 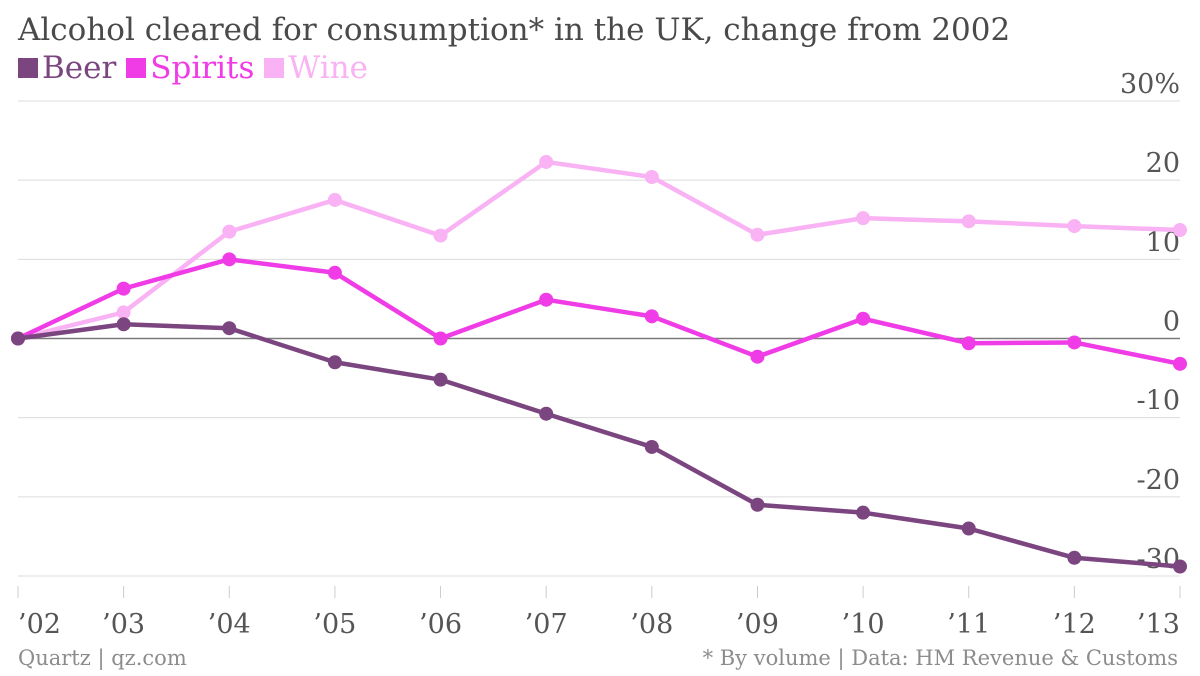 I want to click on y-tick-label: -20, so click(x=1158, y=480).